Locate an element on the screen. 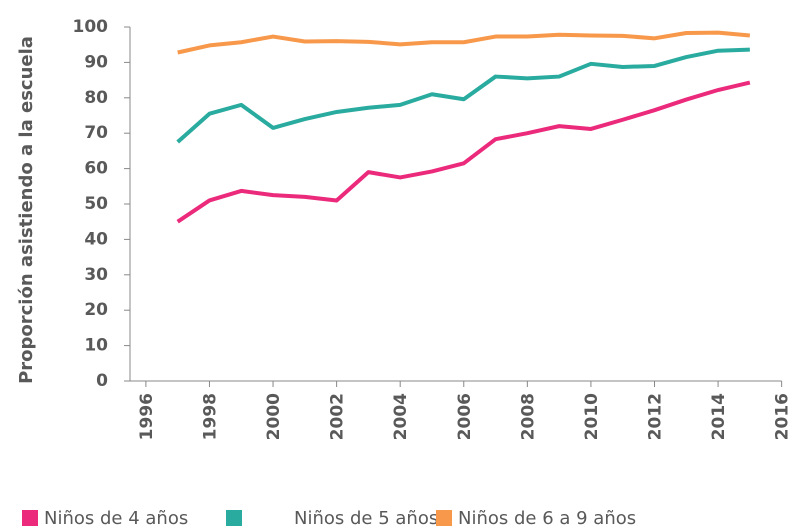 This screenshot has height=531, width=793. y-tick-label: 70 is located at coordinates (96, 133).